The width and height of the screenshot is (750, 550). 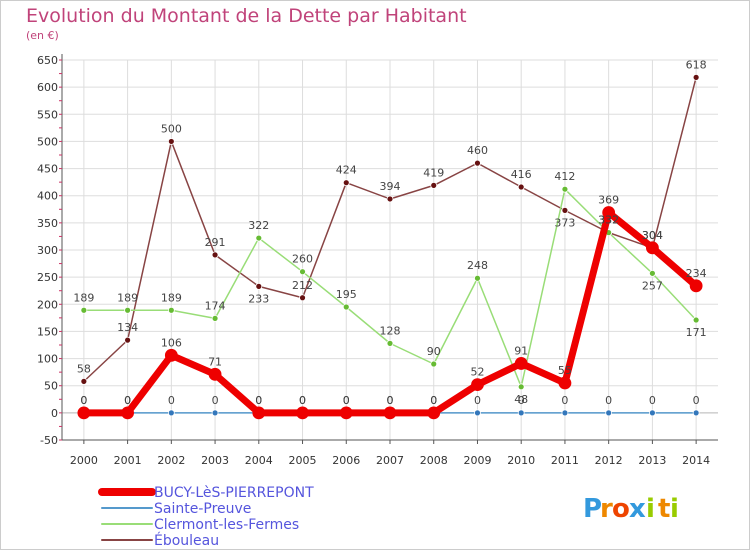 I want to click on y-tick-label: 450, so click(x=47, y=169).